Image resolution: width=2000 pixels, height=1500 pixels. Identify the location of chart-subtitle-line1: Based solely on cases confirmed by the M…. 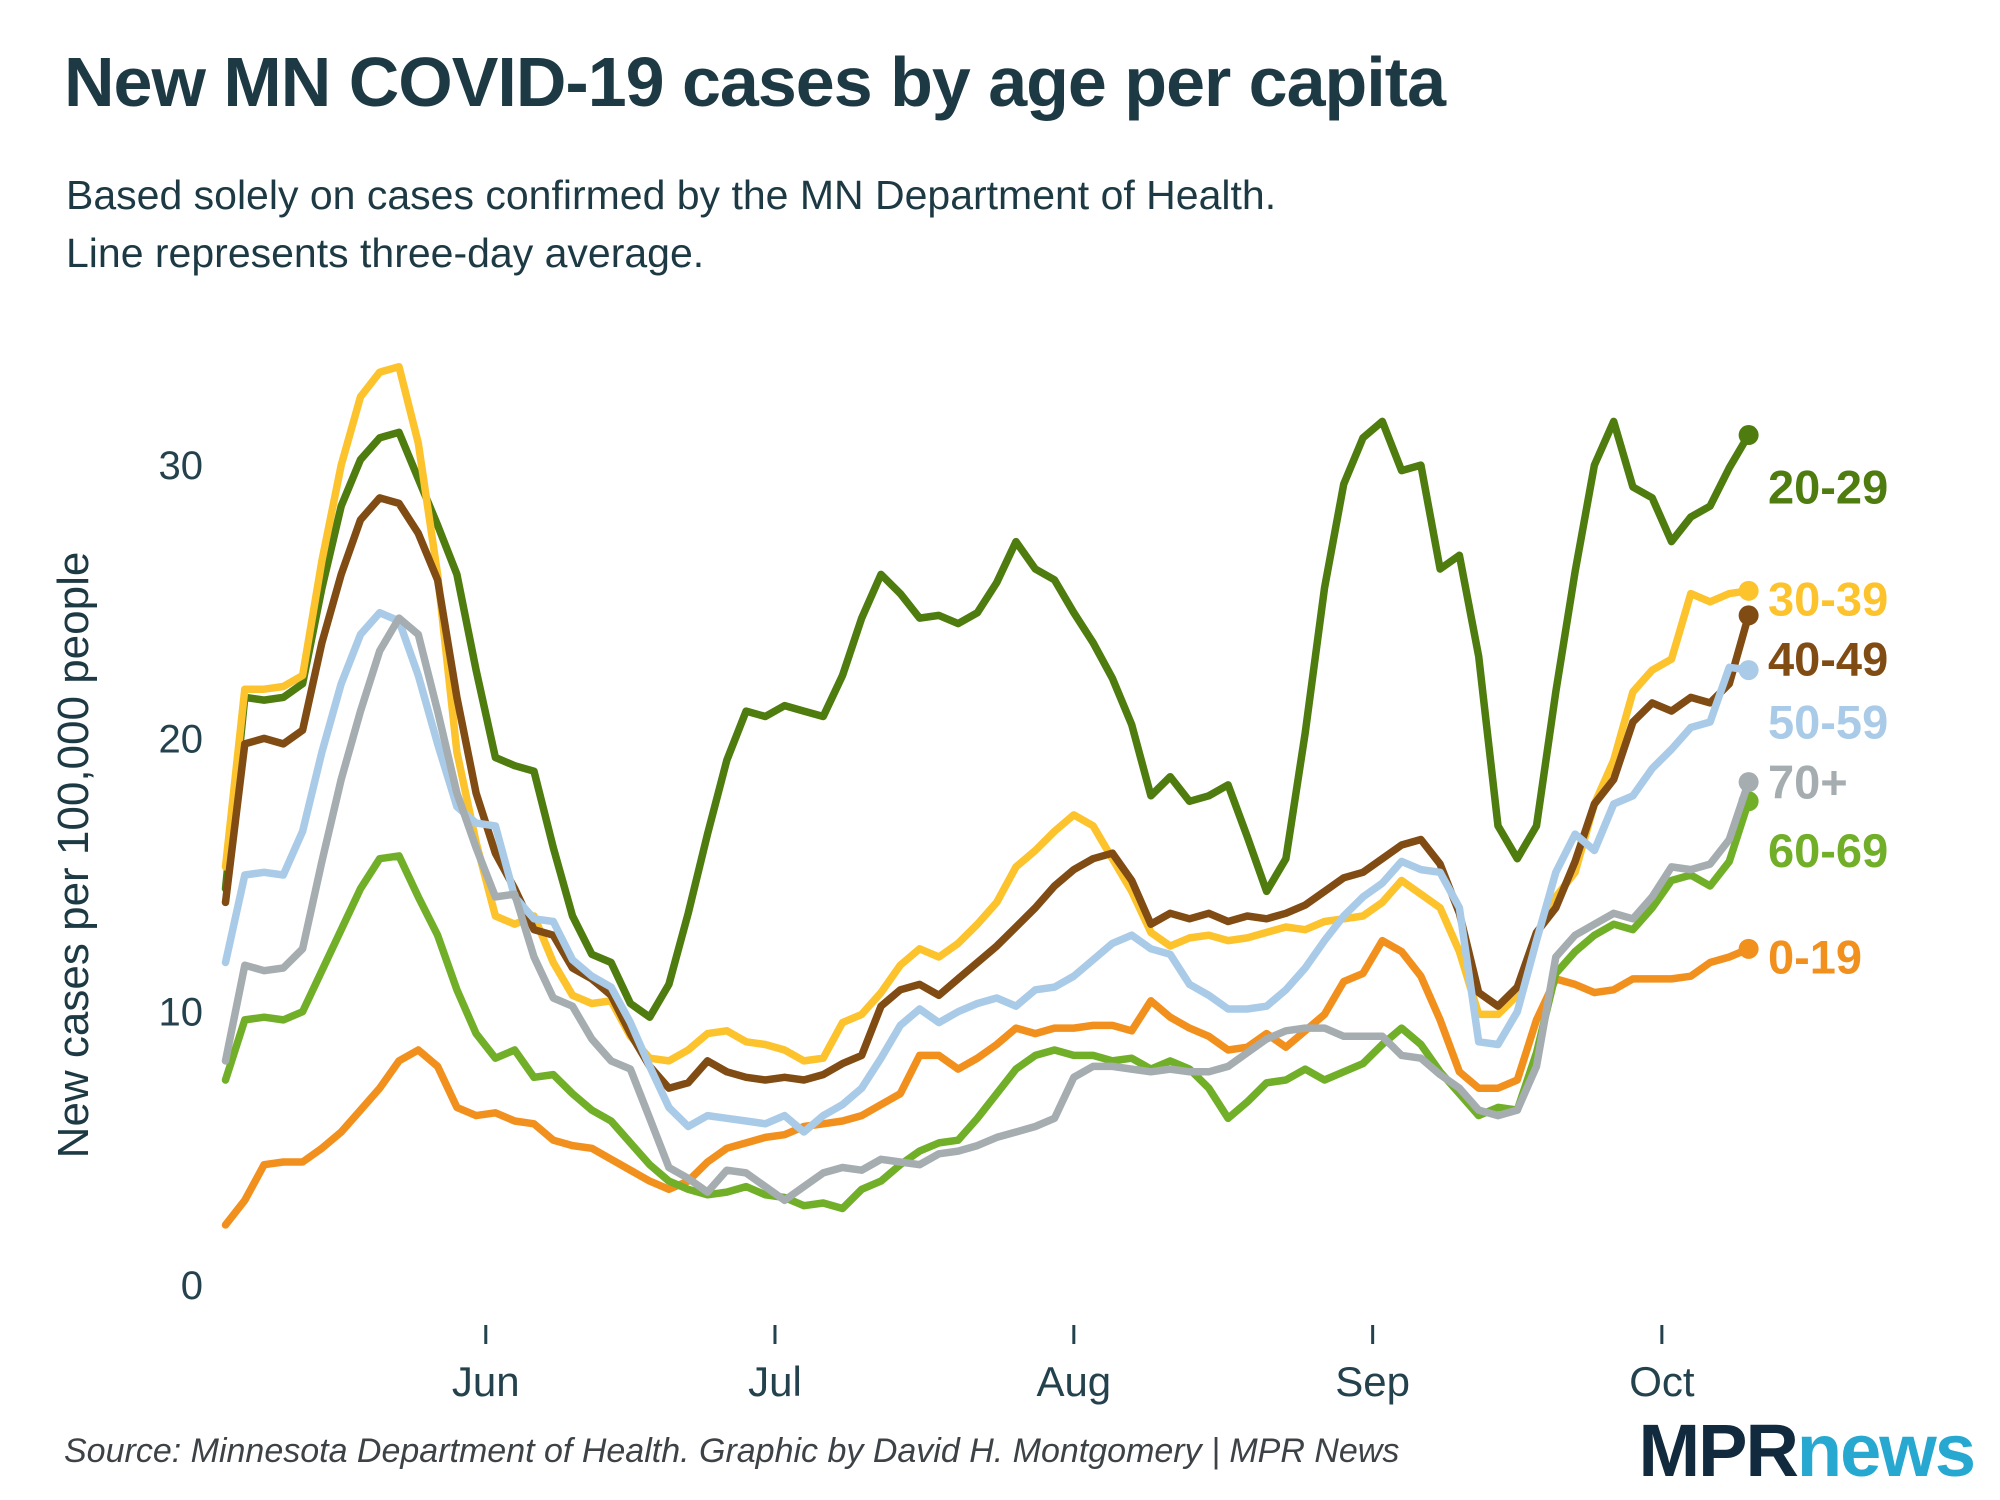
(671, 195).